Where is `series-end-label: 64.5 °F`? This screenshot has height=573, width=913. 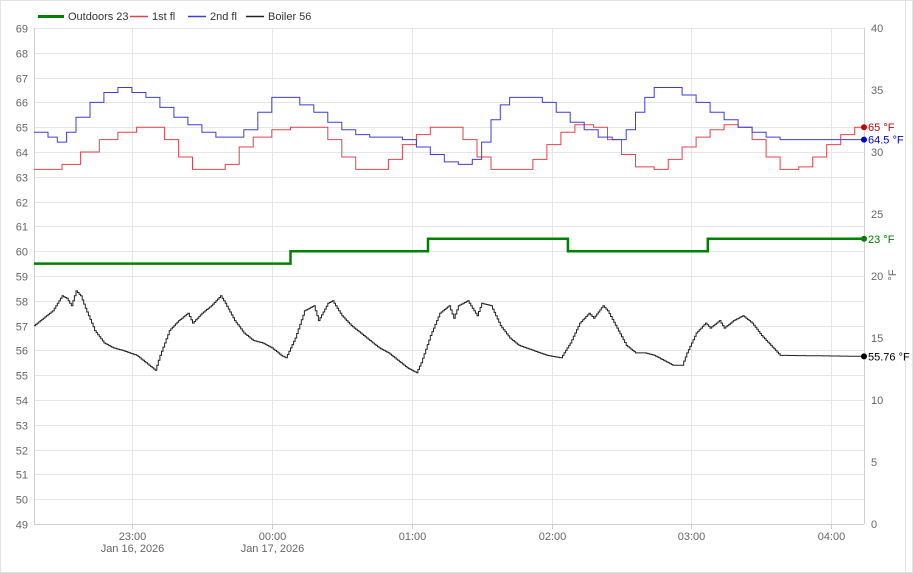 series-end-label: 64.5 °F is located at coordinates (886, 141).